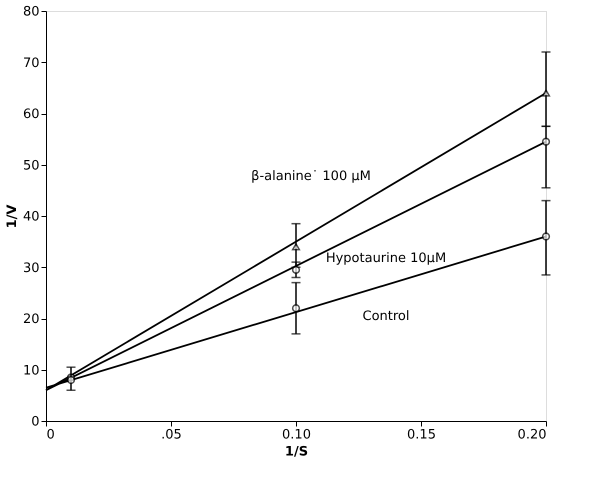 This screenshot has width=610, height=501. Describe the element at coordinates (31, 166) in the screenshot. I see `y-tick-label: 50` at that location.